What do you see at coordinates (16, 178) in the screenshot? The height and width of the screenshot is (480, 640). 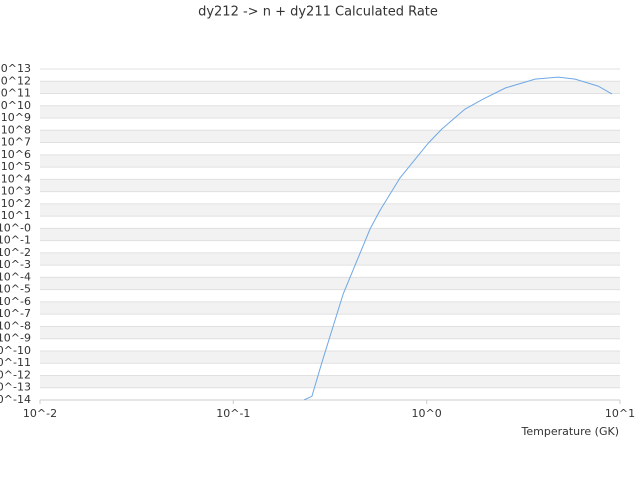 I see `y-tick-label: 10^4` at bounding box center [16, 178].